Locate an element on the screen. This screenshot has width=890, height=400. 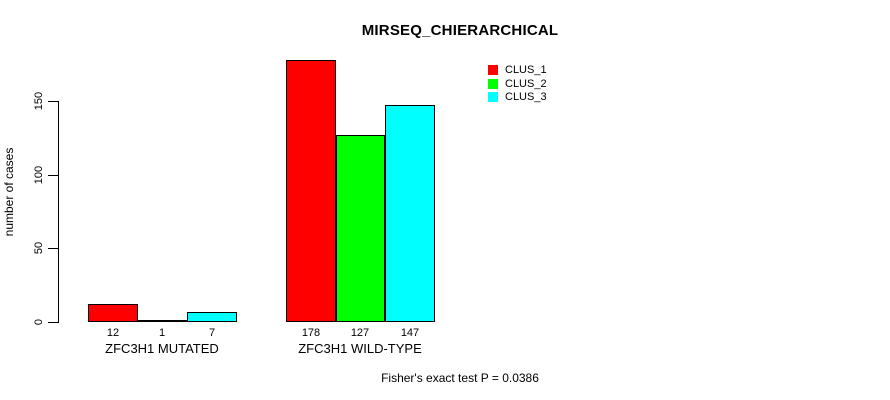
bar-clus_3-group2 is located at coordinates (410, 213).